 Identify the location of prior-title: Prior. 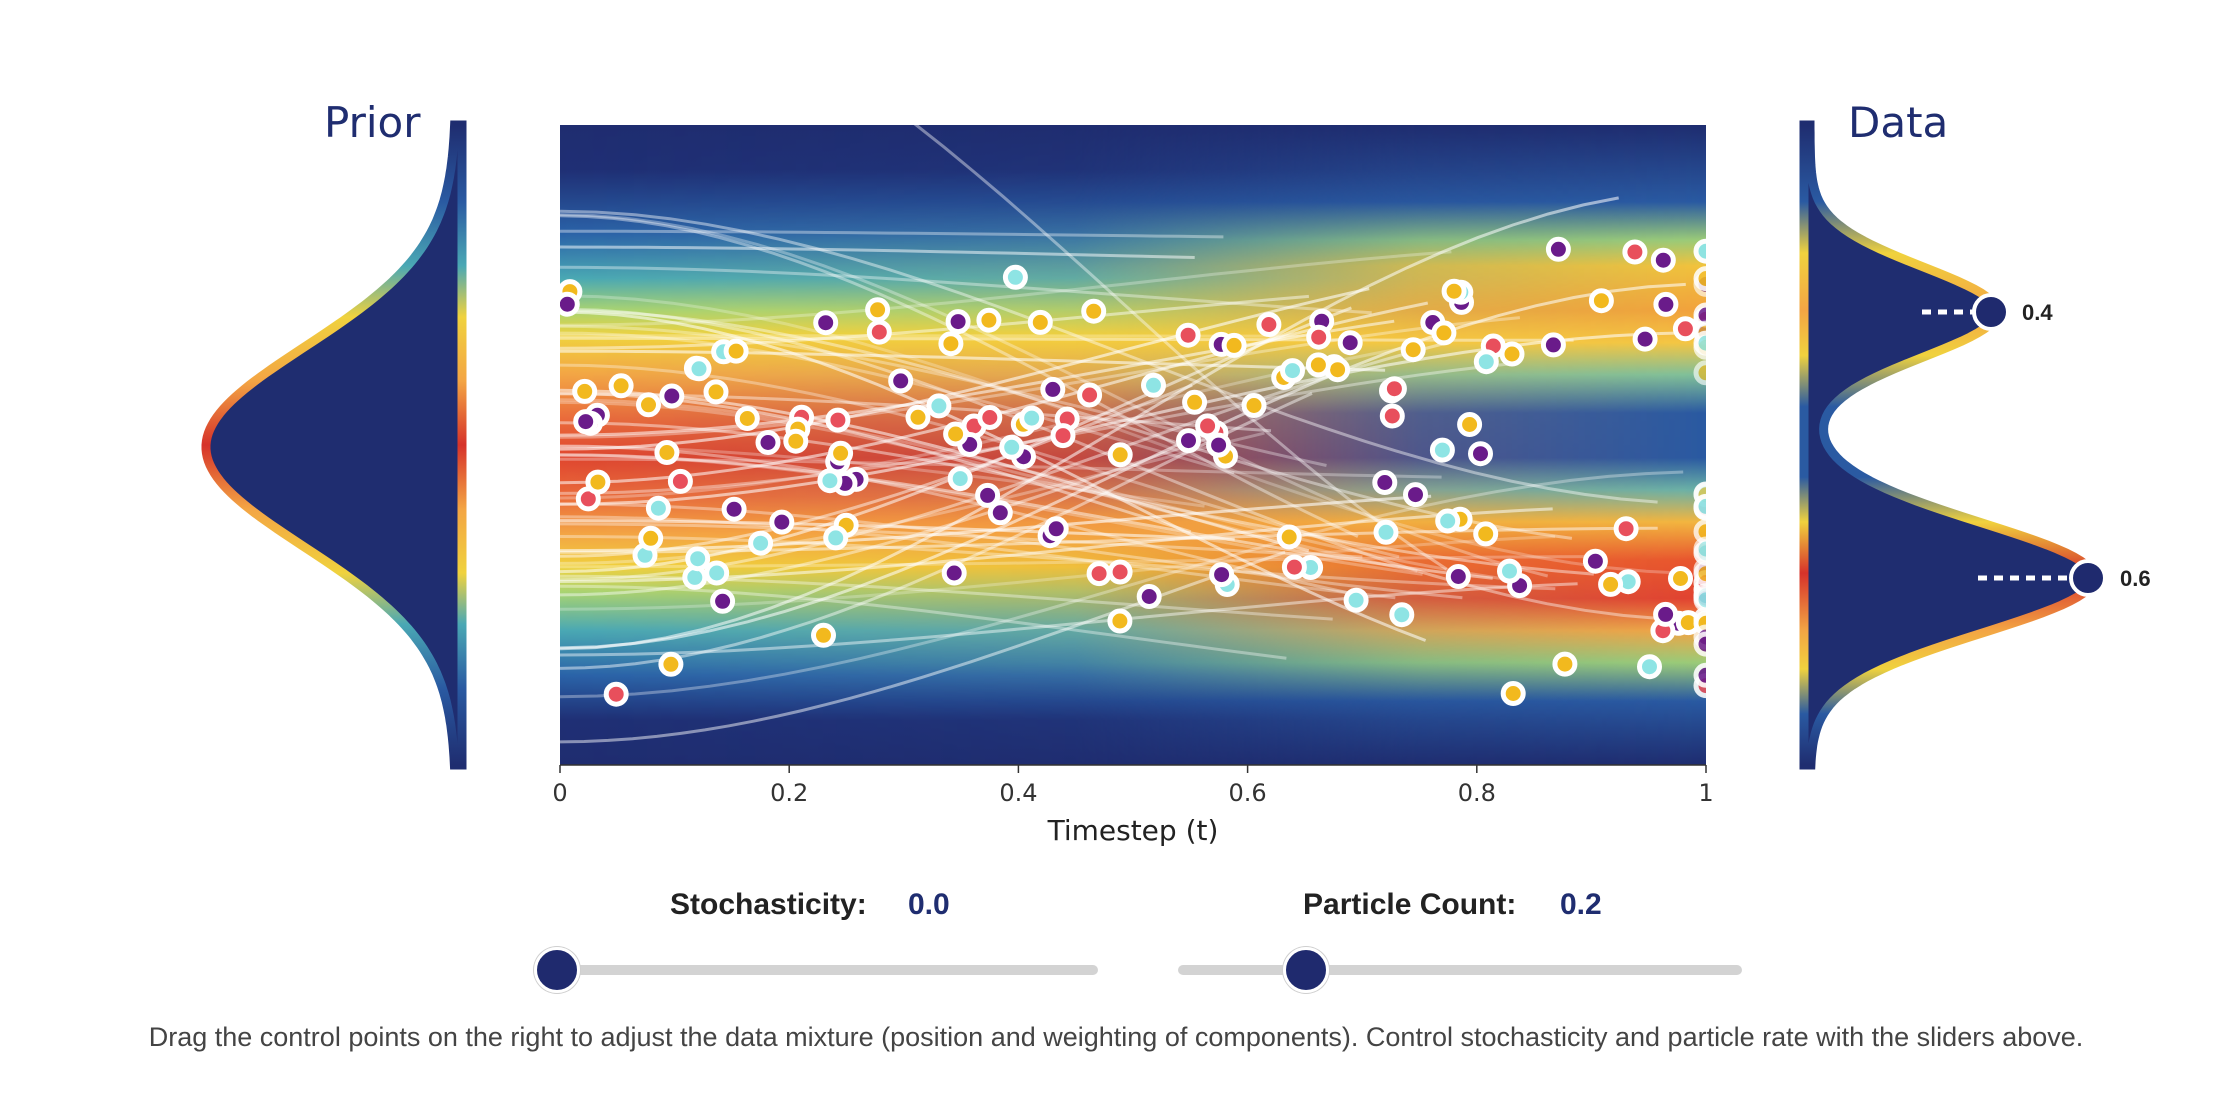
(372, 122).